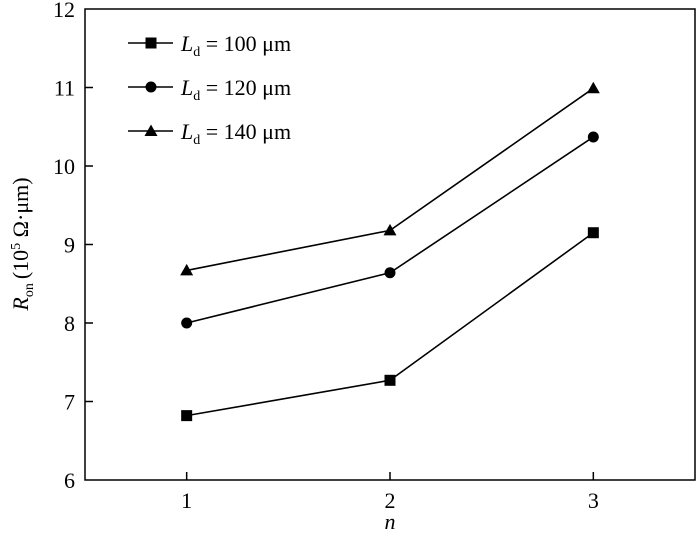  What do you see at coordinates (64, 166) in the screenshot?
I see `y-tick-label: 10` at bounding box center [64, 166].